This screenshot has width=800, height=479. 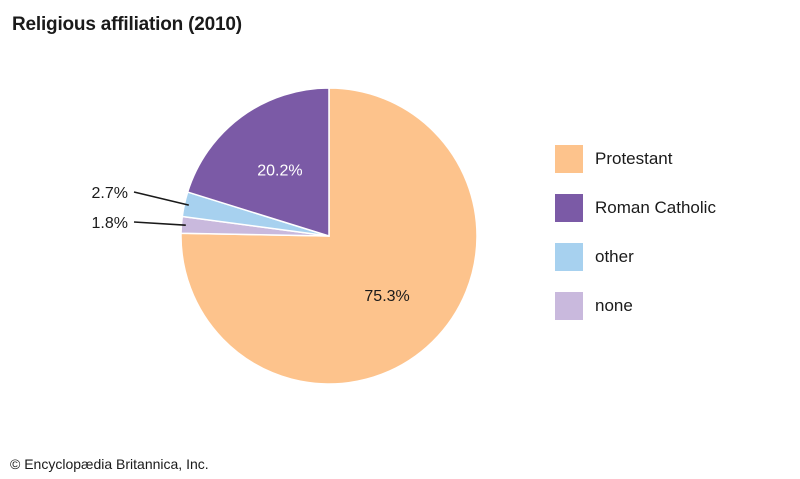 What do you see at coordinates (386, 296) in the screenshot?
I see `slice-label-protestant: 75.3%` at bounding box center [386, 296].